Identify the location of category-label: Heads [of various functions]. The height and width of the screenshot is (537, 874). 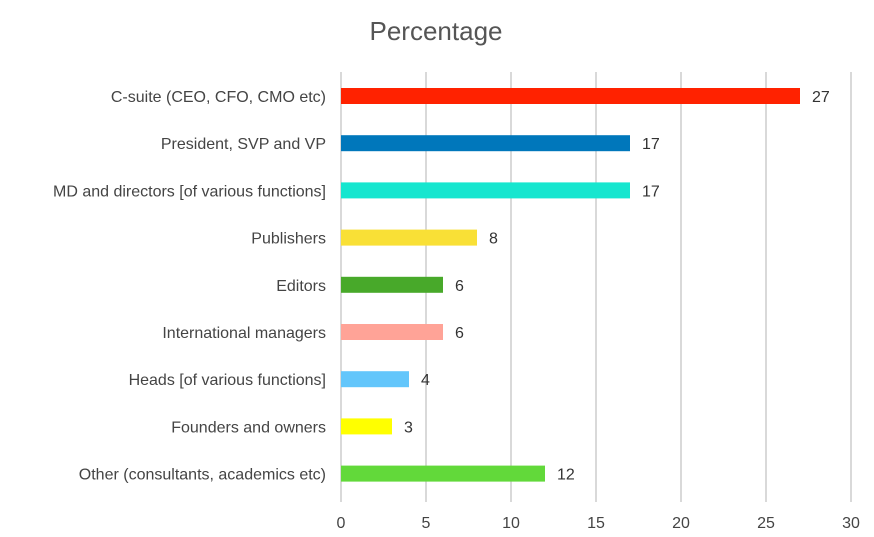
(227, 380).